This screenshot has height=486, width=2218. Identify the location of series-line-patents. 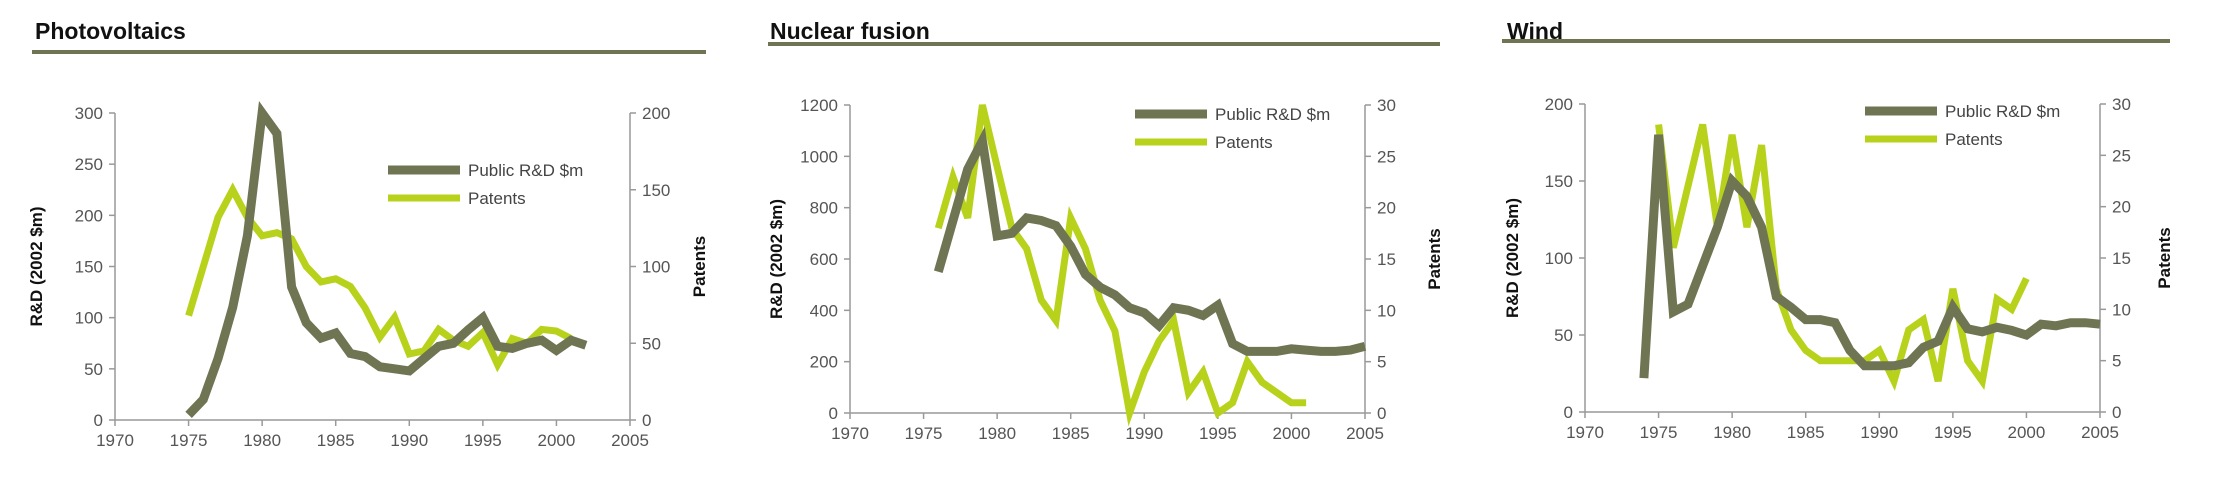
(1120, 265).